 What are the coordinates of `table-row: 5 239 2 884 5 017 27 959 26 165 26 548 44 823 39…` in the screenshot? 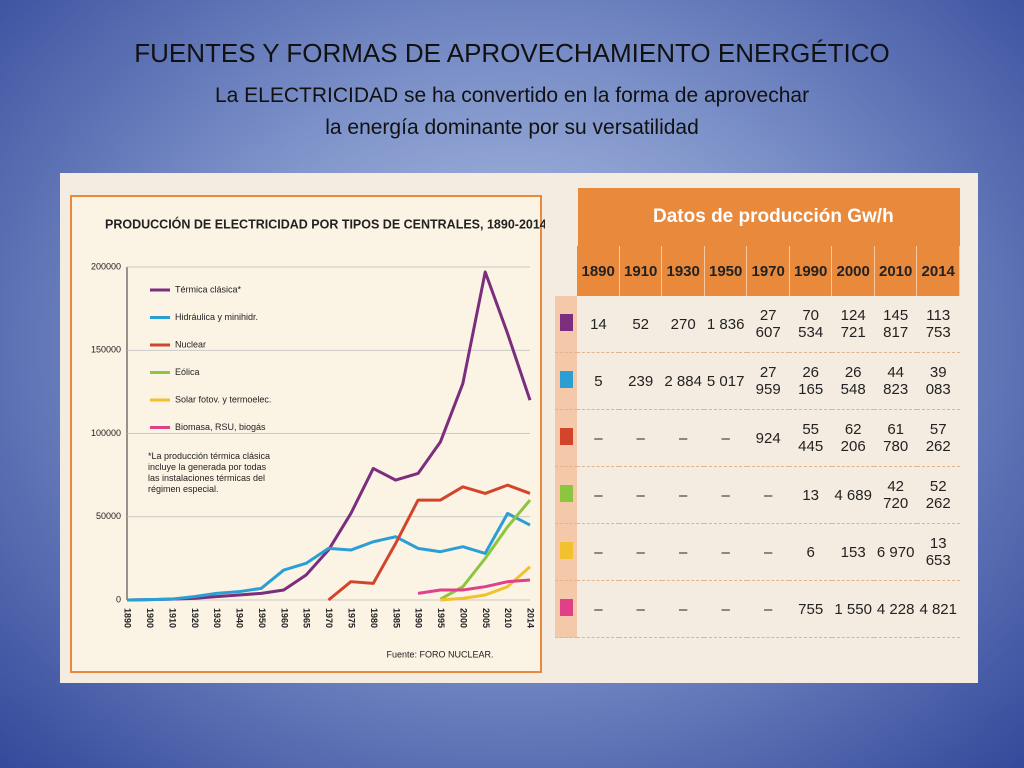 It's located at (757, 381).